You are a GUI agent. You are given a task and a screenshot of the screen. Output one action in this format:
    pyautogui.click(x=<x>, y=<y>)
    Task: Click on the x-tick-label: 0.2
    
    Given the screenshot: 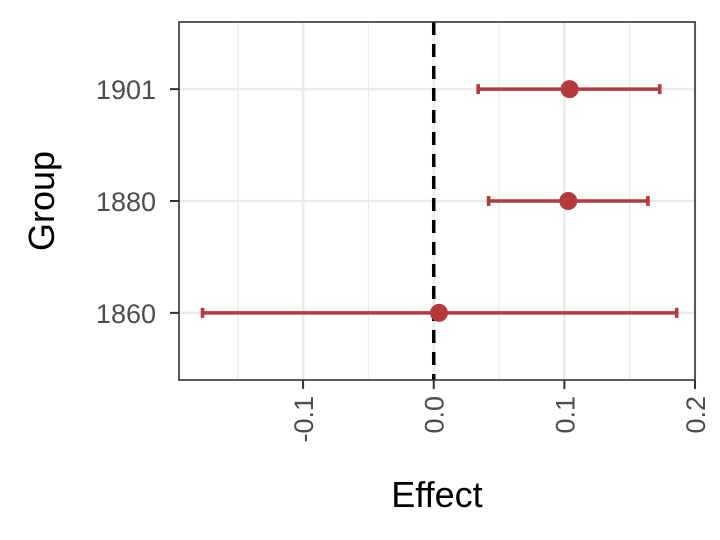 What is the action you would take?
    pyautogui.click(x=696, y=415)
    